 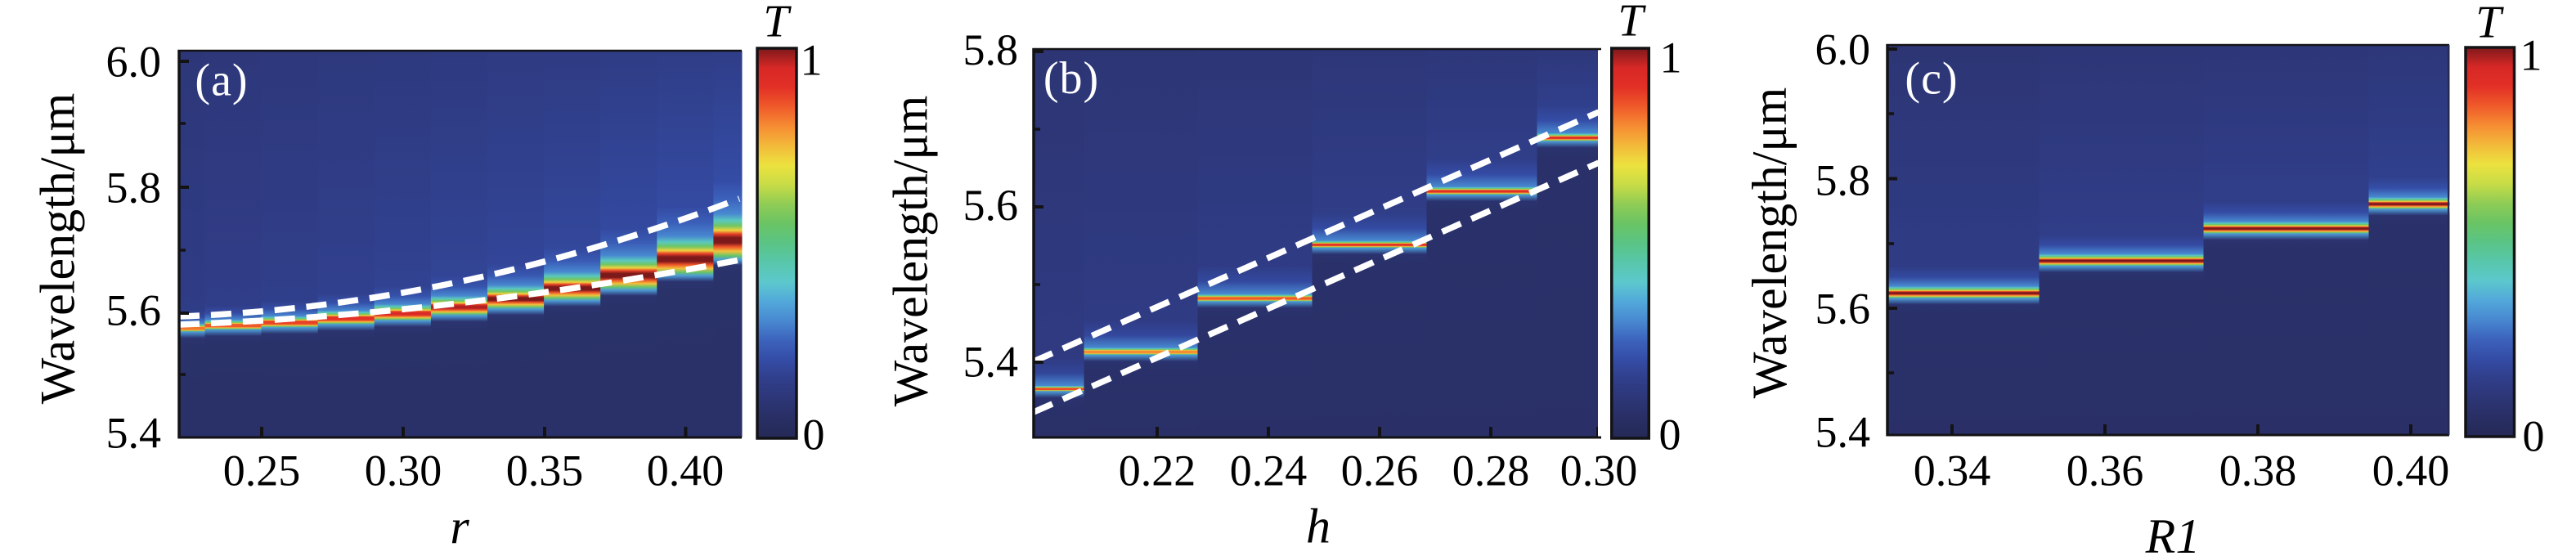 I want to click on svg-text: (b), so click(x=1071, y=78).